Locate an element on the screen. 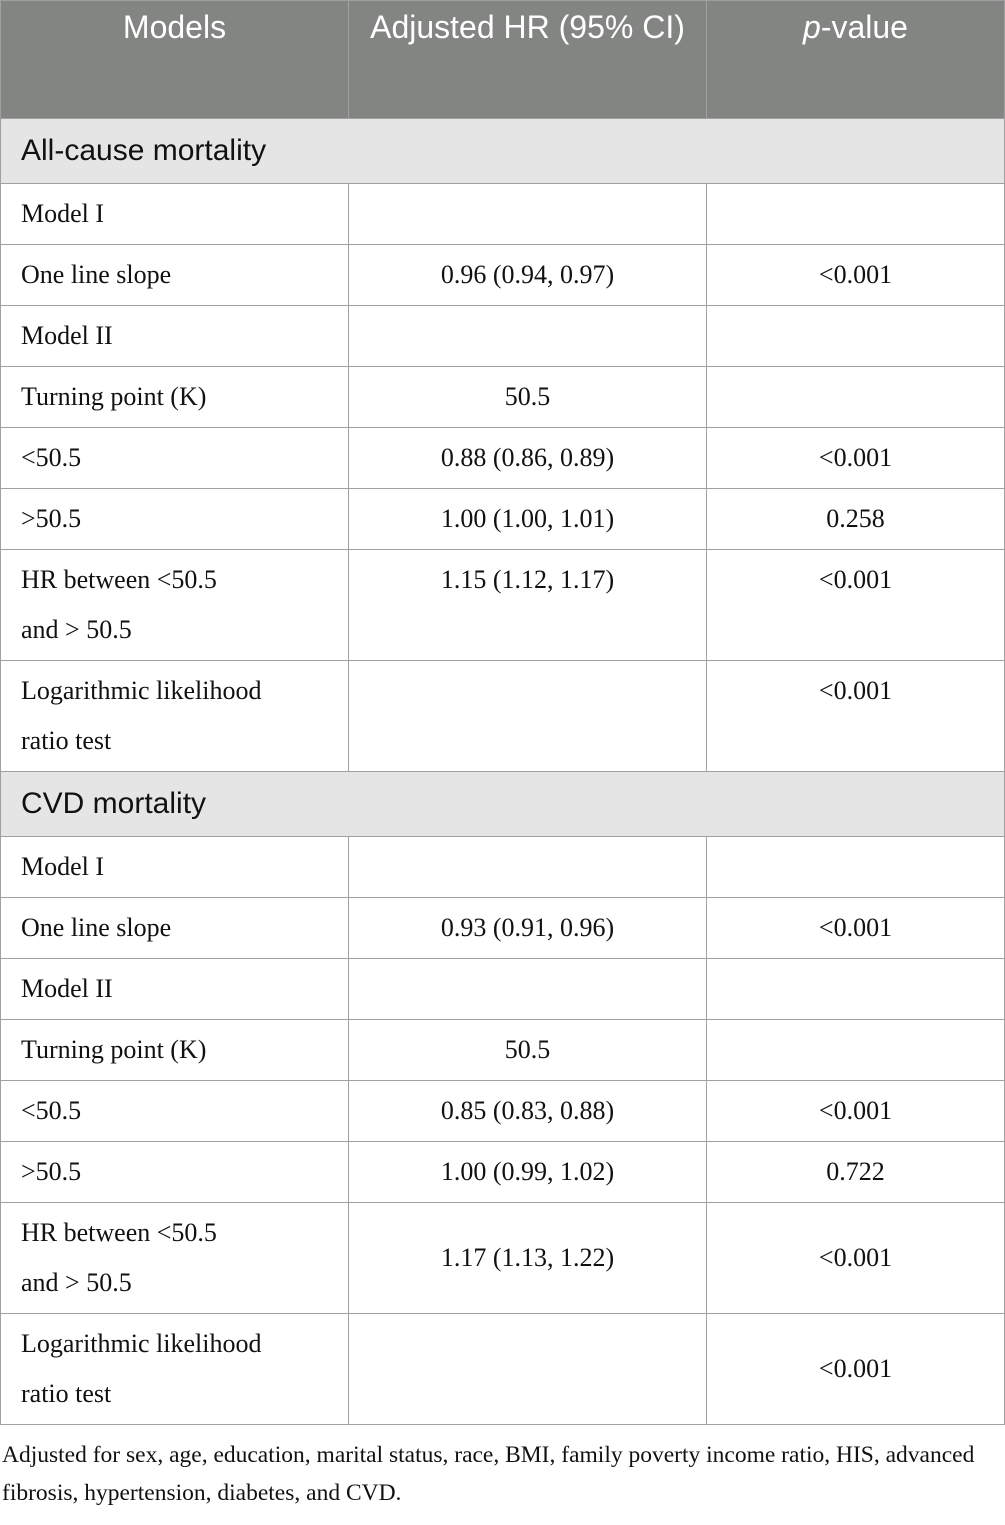 The image size is (1005, 1525). value-cell: 0.722 is located at coordinates (855, 1172).